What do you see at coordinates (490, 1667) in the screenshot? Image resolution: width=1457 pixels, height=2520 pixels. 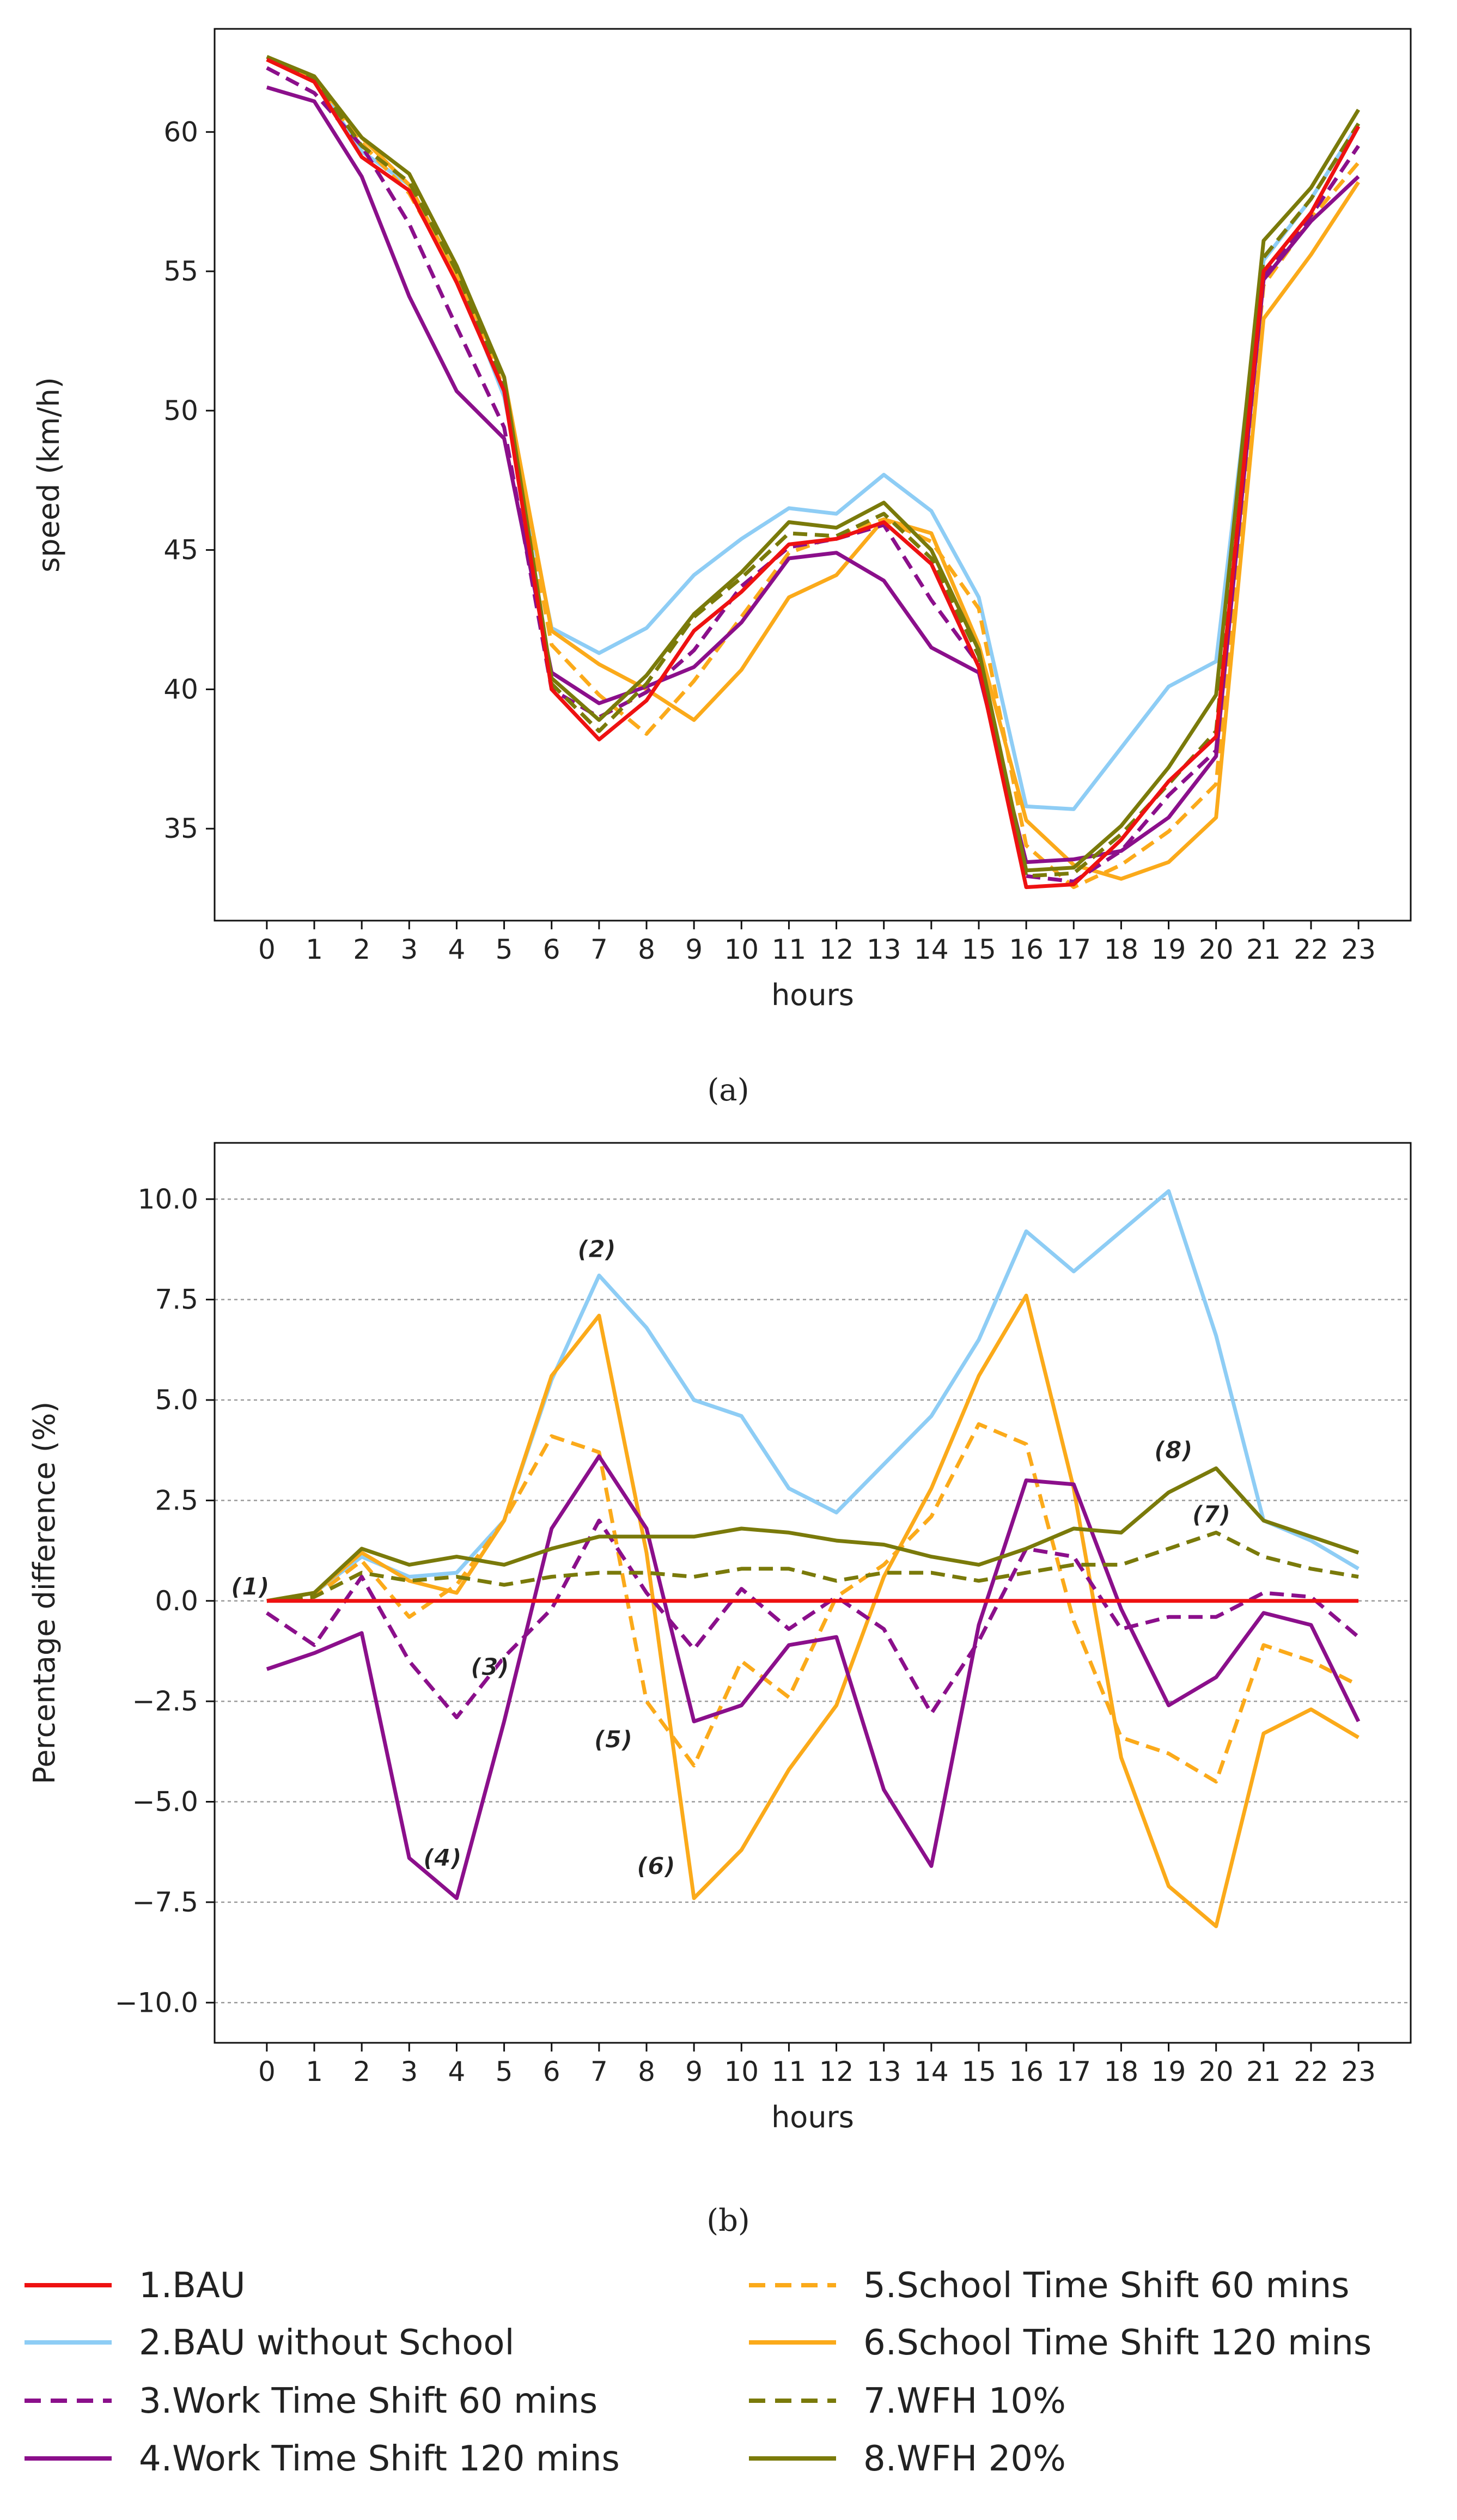 I see `annotation-3: (3)` at bounding box center [490, 1667].